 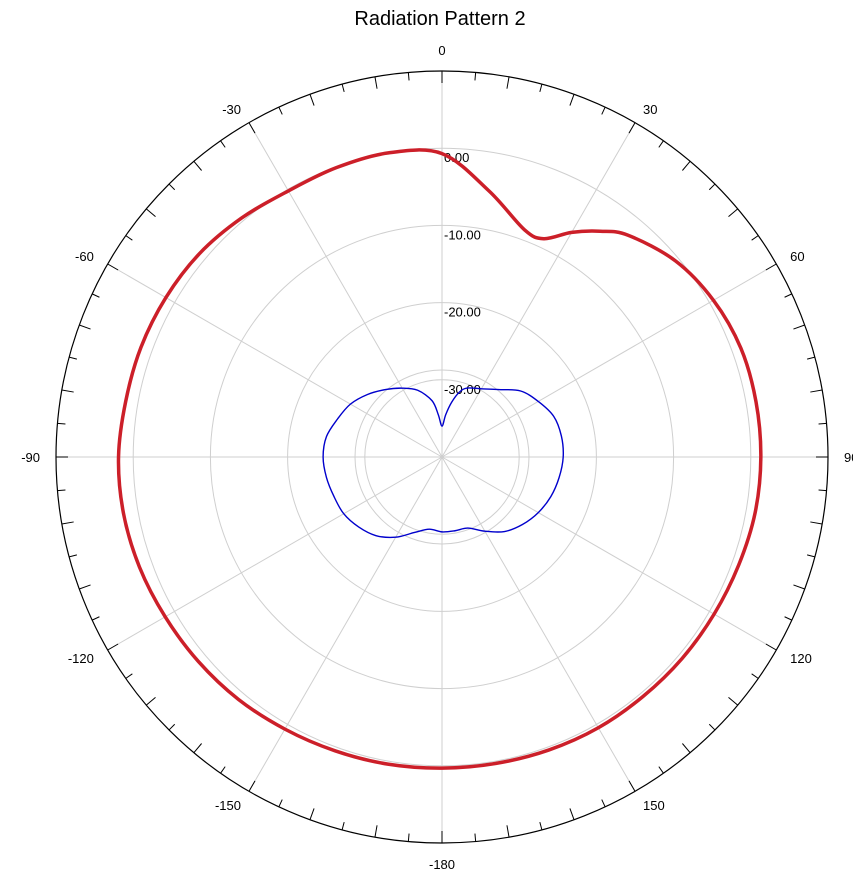 I want to click on angle-tick-label: 60, so click(x=797, y=256).